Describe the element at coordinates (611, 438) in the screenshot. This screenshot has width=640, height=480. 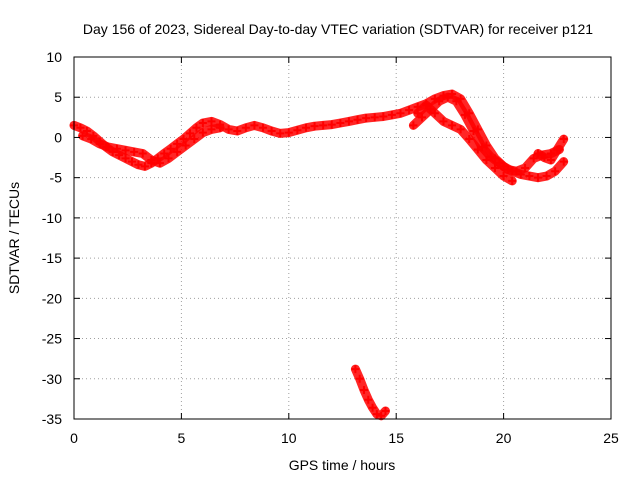
I see `x-tick-label: 25` at that location.